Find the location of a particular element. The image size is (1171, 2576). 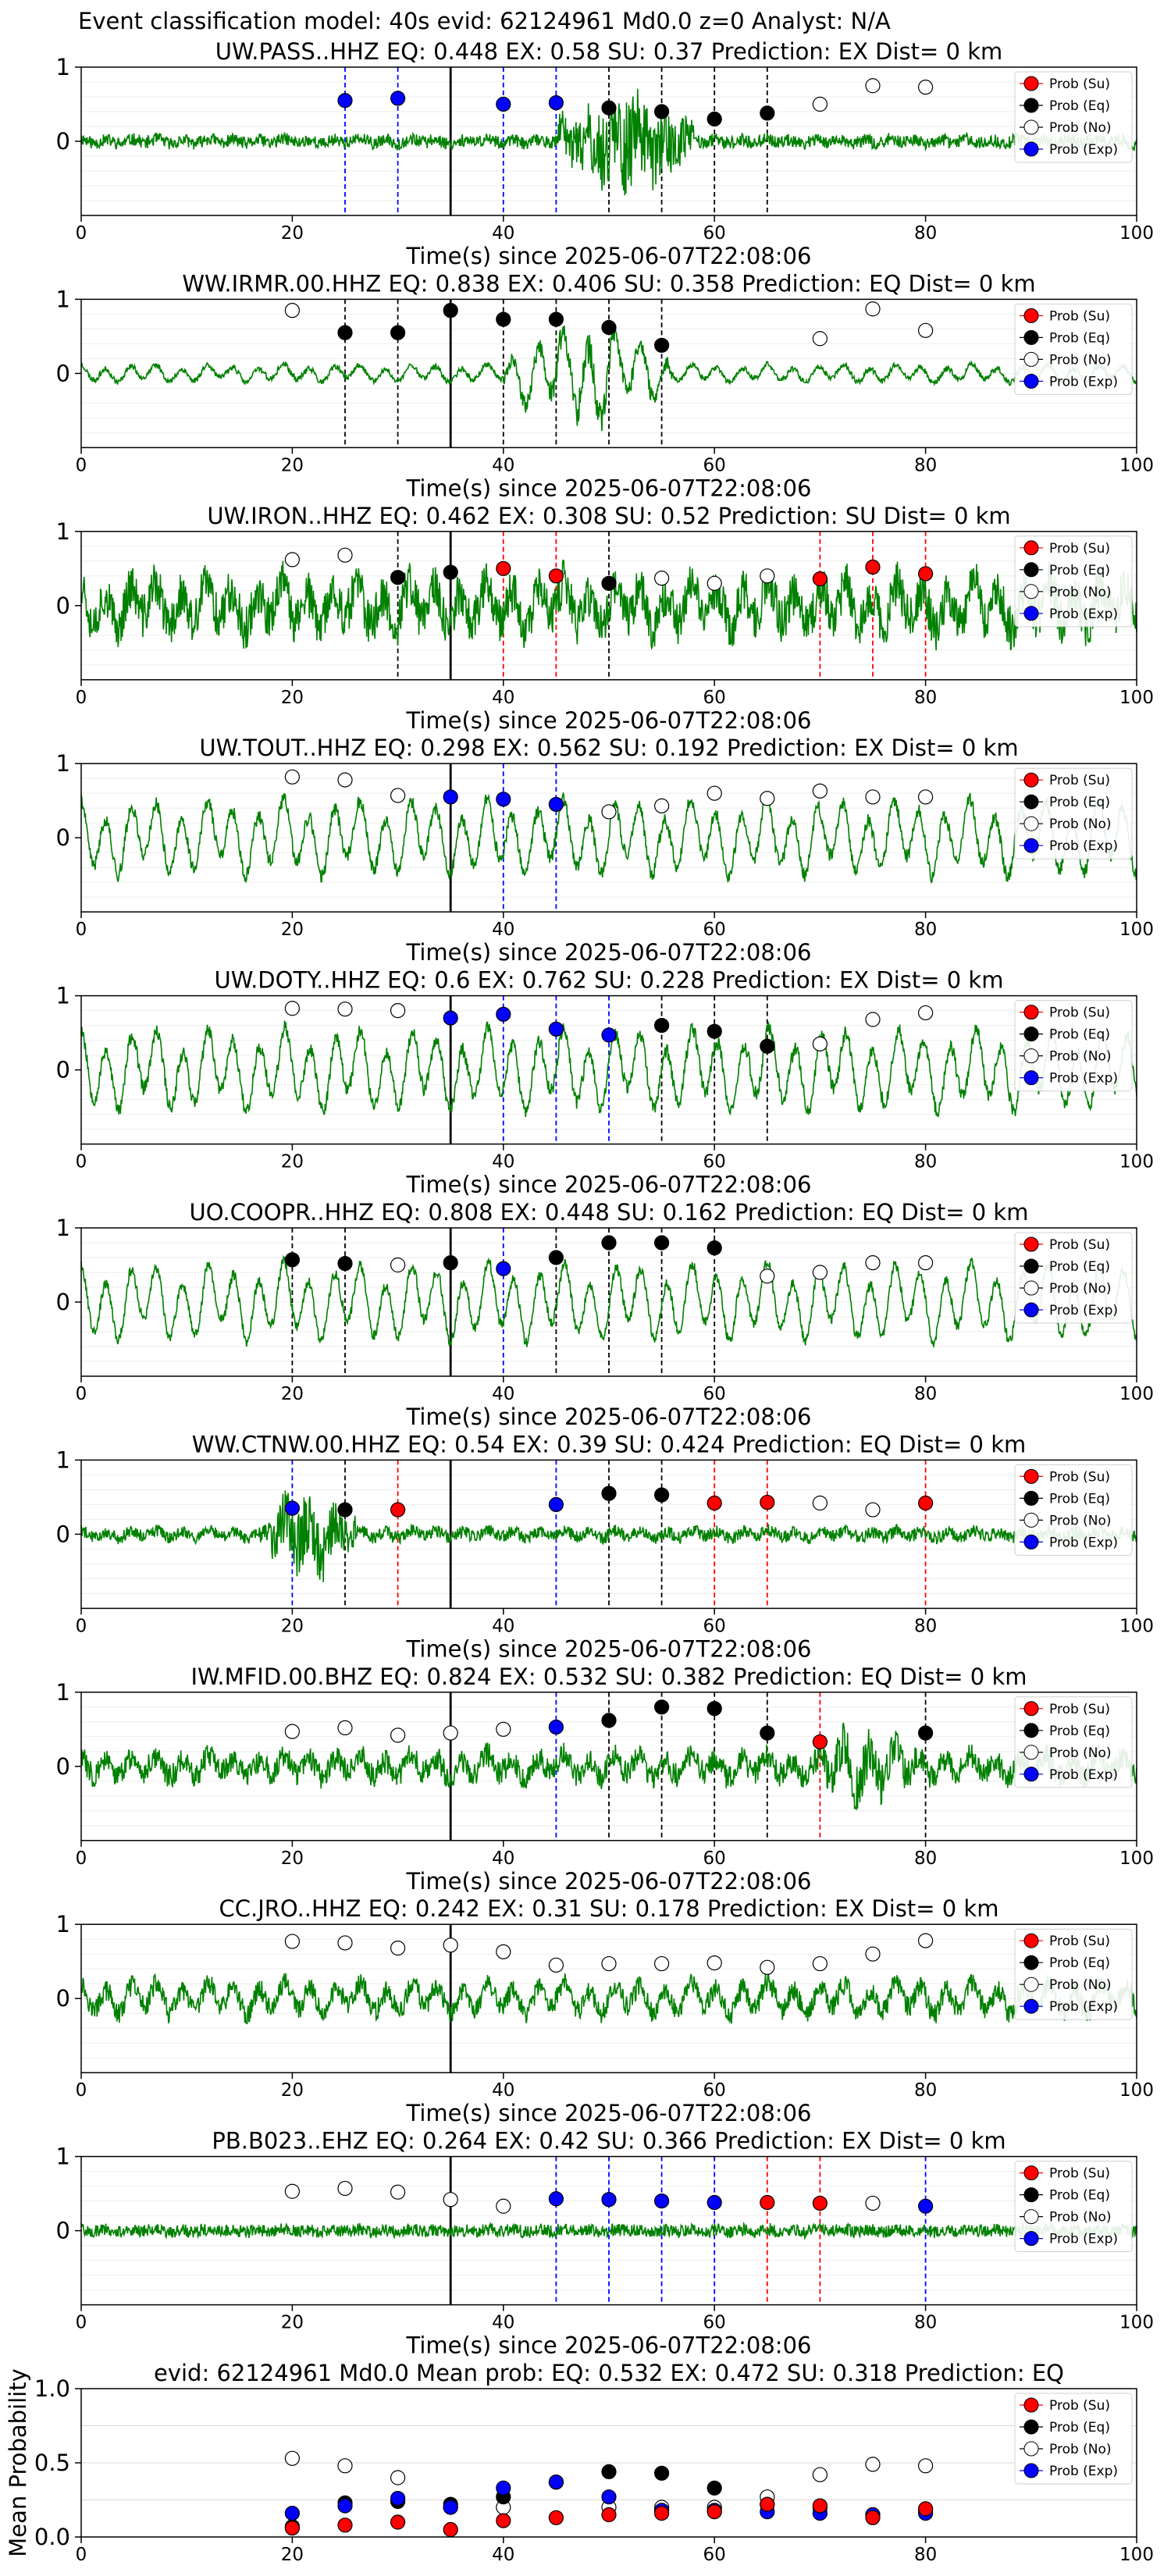

legend-label: Prob (Su) is located at coordinates (1079, 549).